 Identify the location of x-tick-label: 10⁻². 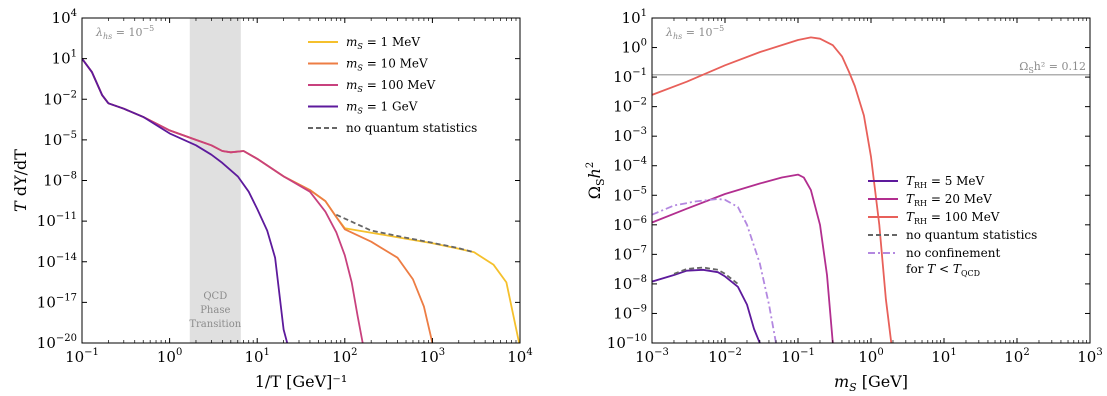
(725, 356).